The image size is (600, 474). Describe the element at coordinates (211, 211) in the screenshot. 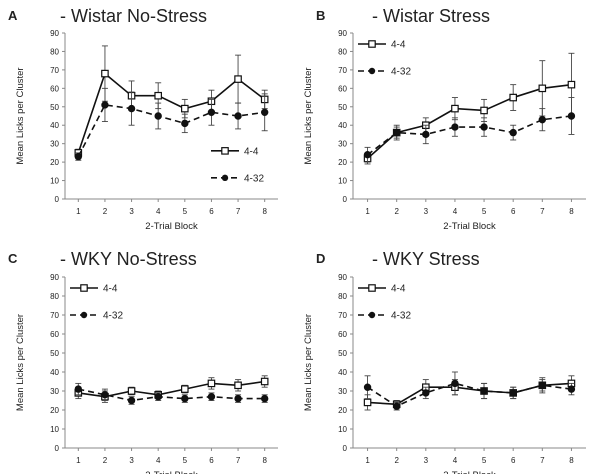

I see `x-tick-label: 6` at that location.